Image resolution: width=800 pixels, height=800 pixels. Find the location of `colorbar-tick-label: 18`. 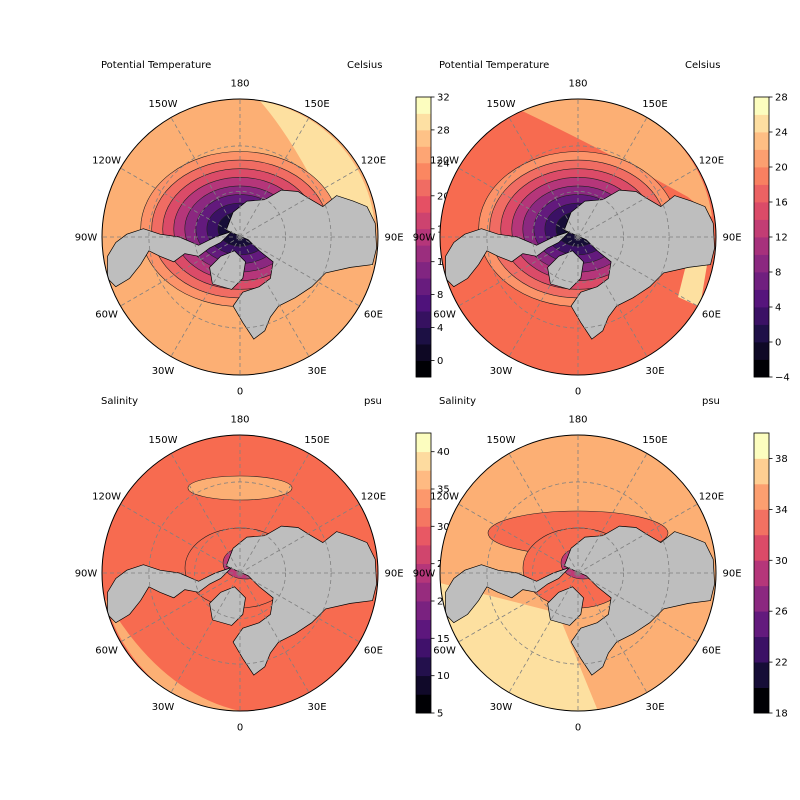

colorbar-tick-label: 18 is located at coordinates (781, 714).